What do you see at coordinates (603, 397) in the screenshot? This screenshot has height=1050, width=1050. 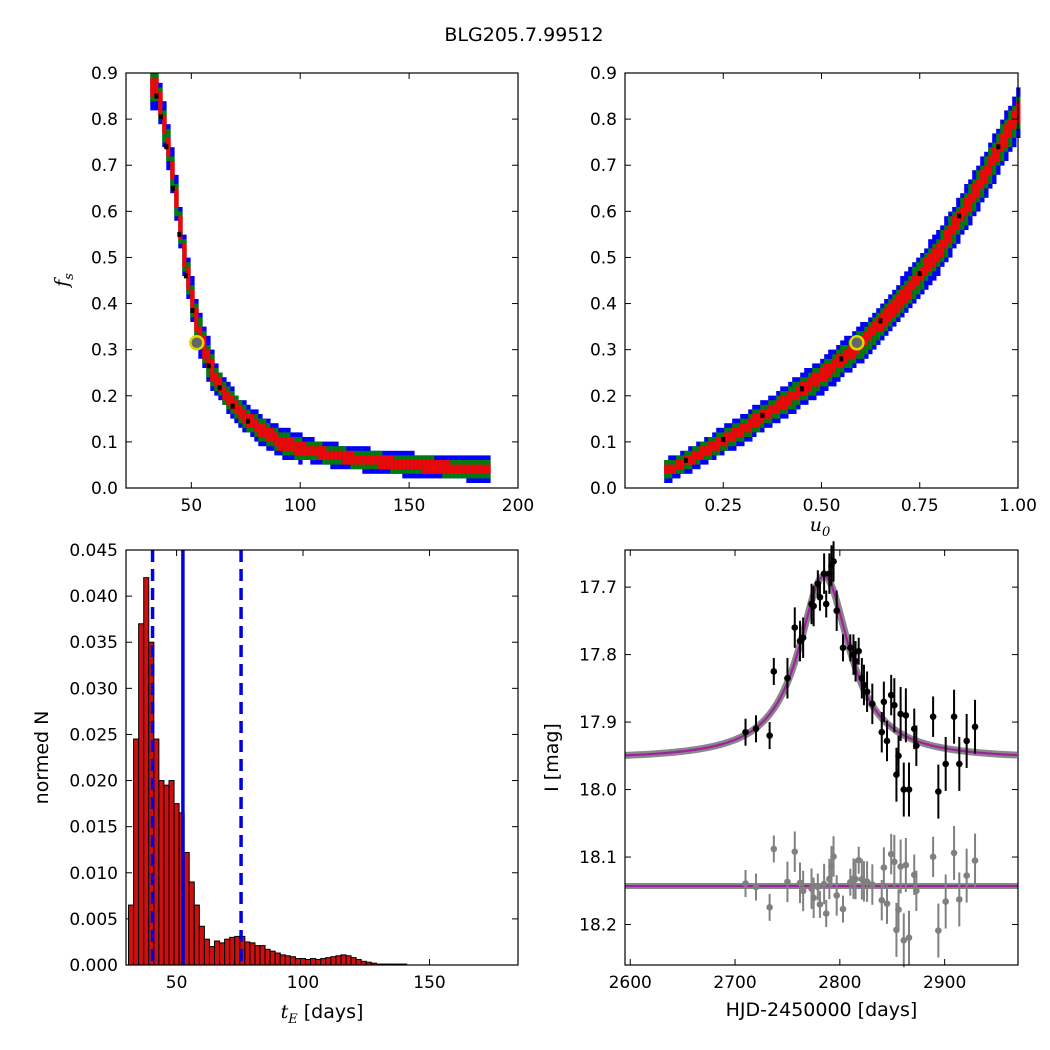 I see `y-tick-label: 0.2` at bounding box center [603, 397].